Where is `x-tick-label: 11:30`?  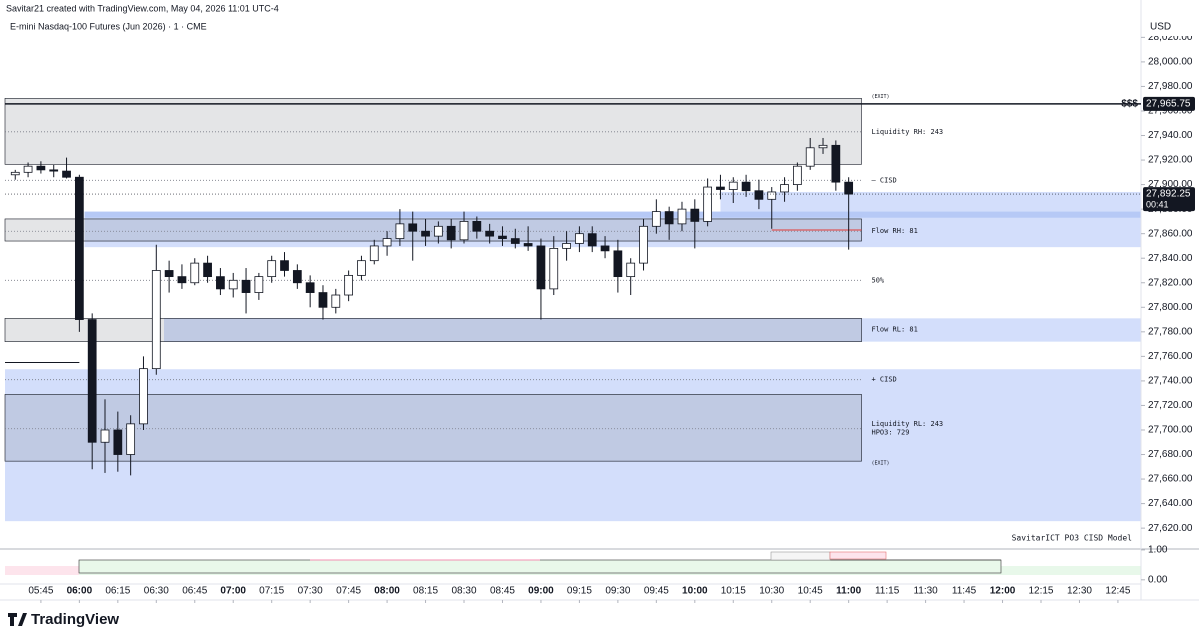
x-tick-label: 11:30 is located at coordinates (925, 591).